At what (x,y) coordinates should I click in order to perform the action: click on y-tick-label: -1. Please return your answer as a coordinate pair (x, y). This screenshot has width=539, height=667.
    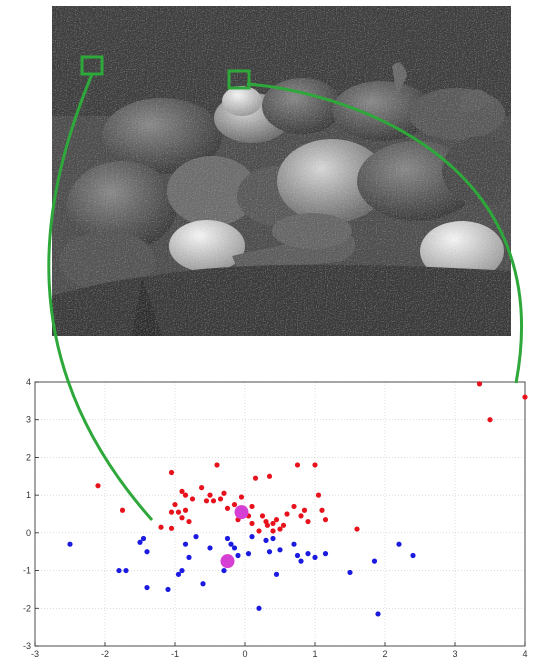
    Looking at the image, I should click on (27, 571).